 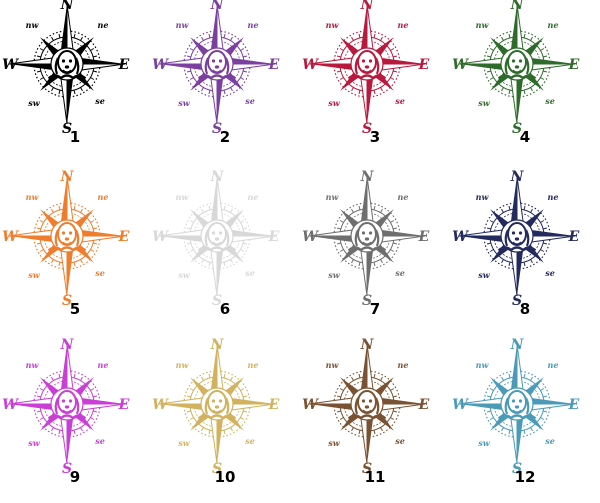 I want to click on variant-number: 10, so click(x=225, y=477).